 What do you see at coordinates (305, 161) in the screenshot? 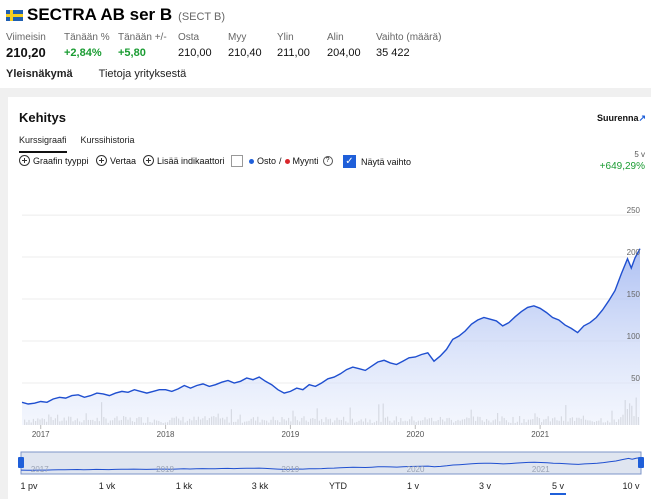
I see `sell-label: Myynti` at bounding box center [305, 161].